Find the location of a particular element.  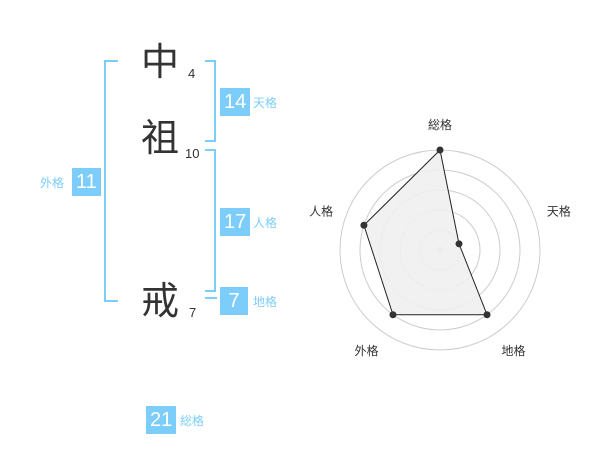

chikaku-bracket is located at coordinates (211, 298).